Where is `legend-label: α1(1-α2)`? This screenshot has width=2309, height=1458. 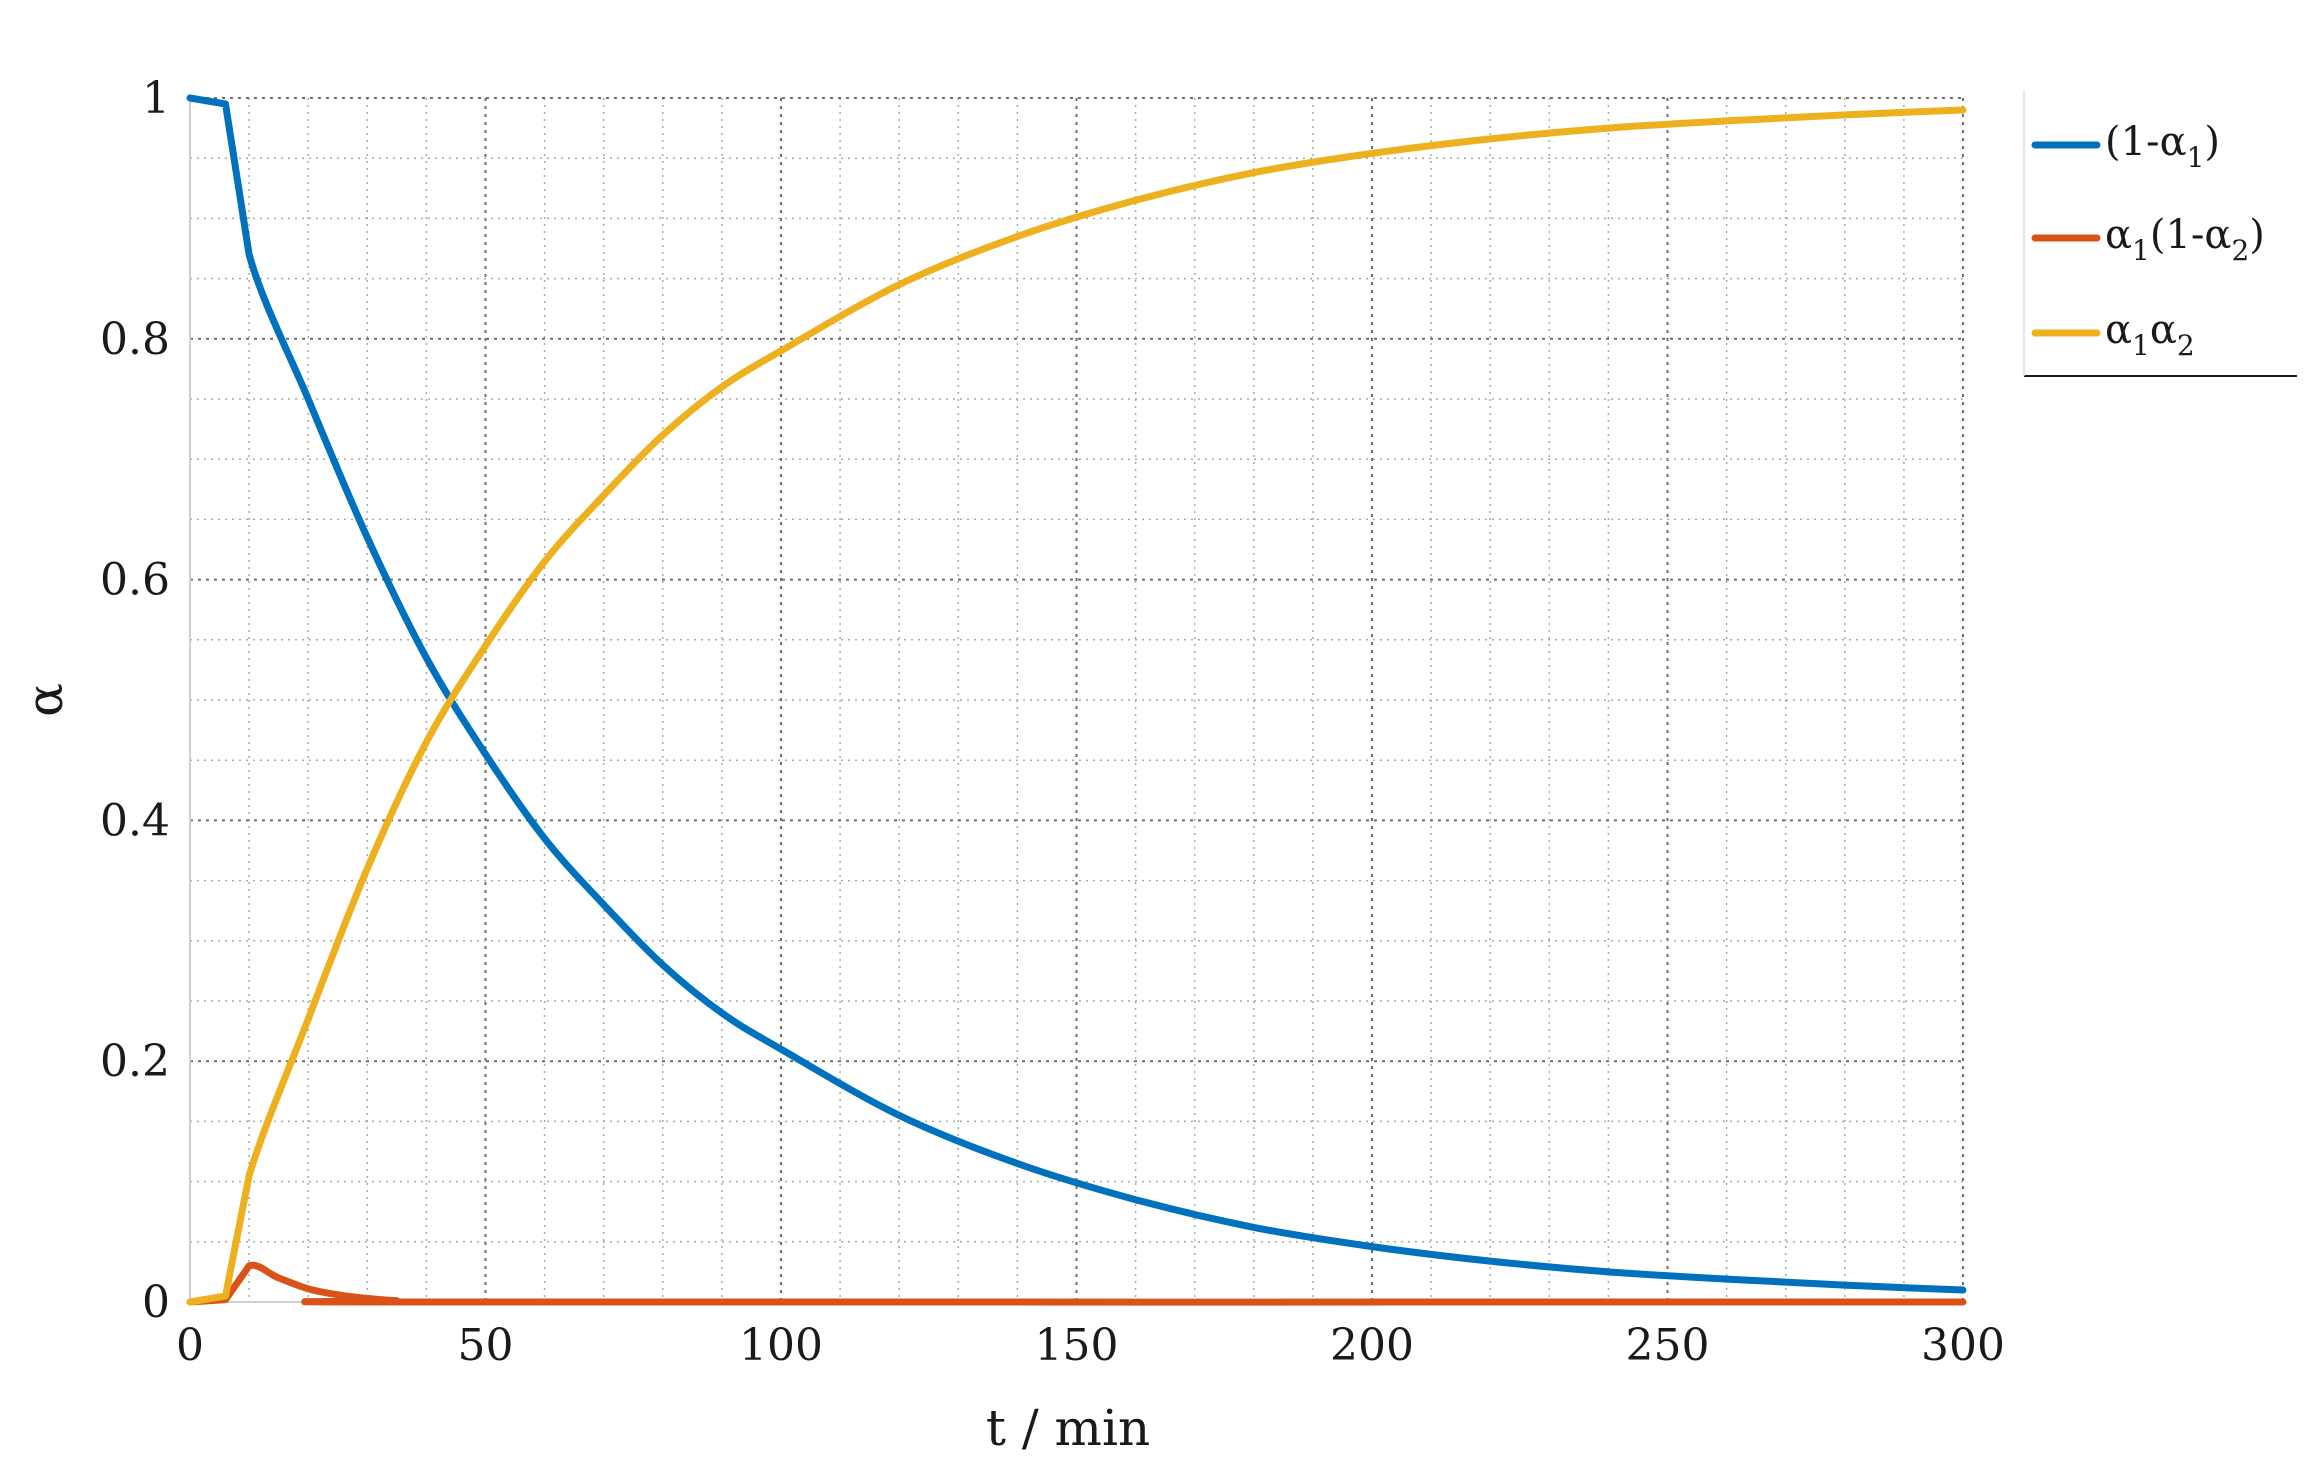 legend-label: α1(1-α2) is located at coordinates (2185, 239).